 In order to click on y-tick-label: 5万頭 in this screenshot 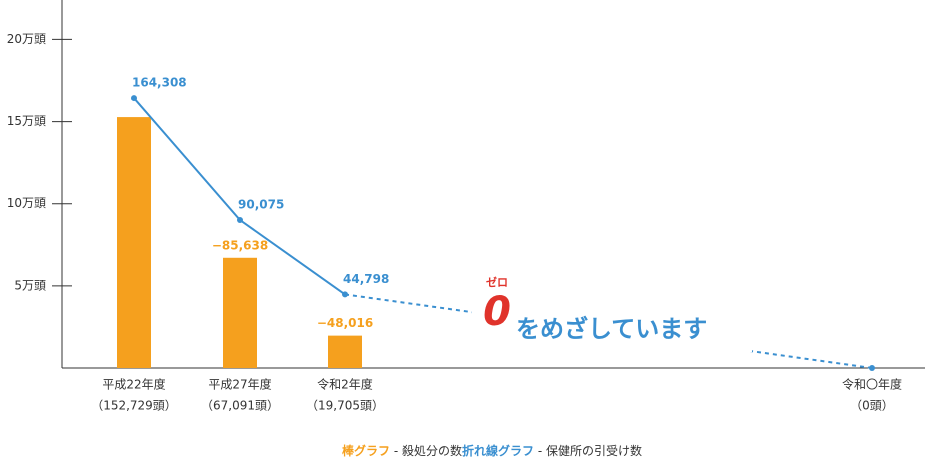, I will do `click(30, 285)`.